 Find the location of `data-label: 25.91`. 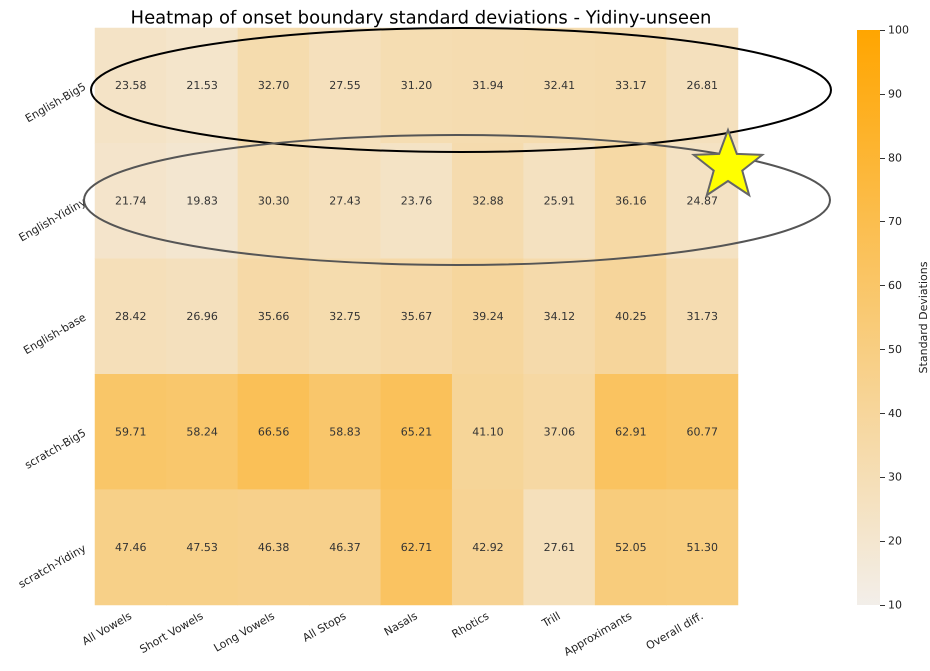

data-label: 25.91 is located at coordinates (560, 201).